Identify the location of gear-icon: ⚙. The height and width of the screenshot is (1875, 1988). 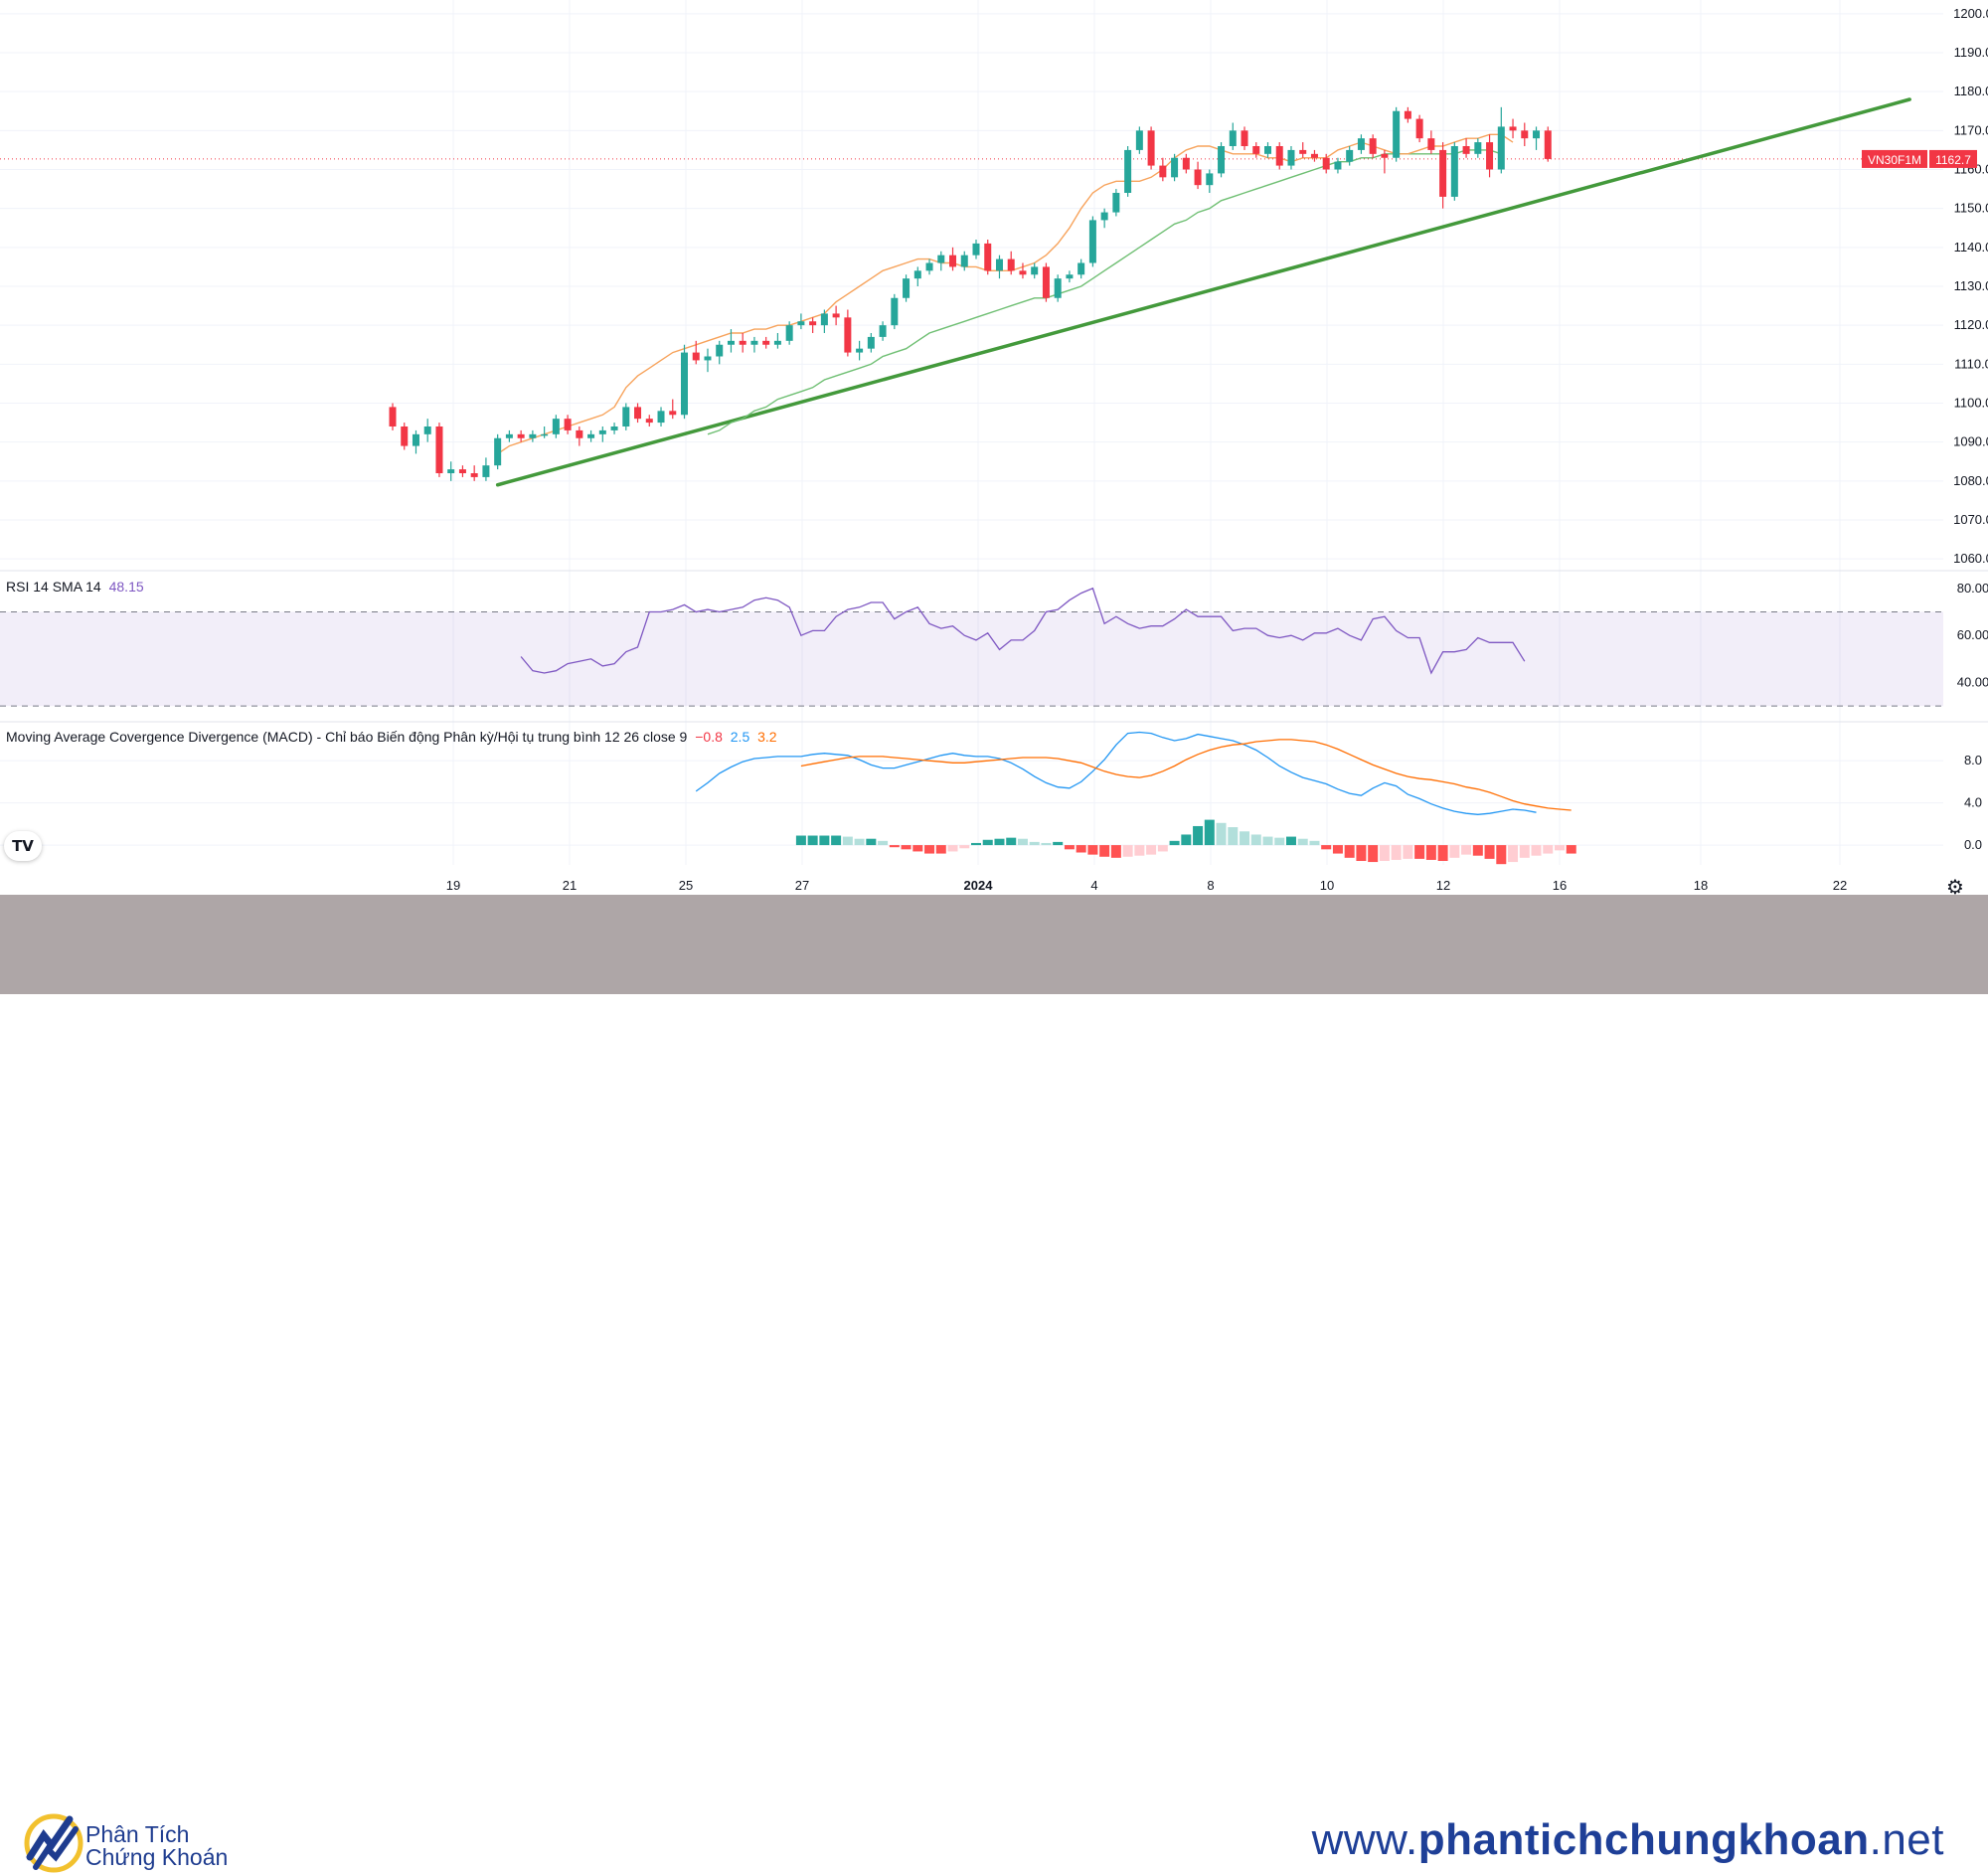
(1955, 887).